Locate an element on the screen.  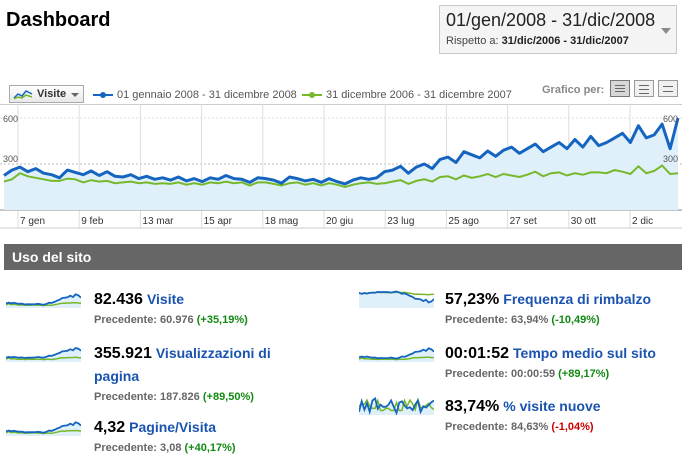
metric-change: (+35,19%) is located at coordinates (222, 320).